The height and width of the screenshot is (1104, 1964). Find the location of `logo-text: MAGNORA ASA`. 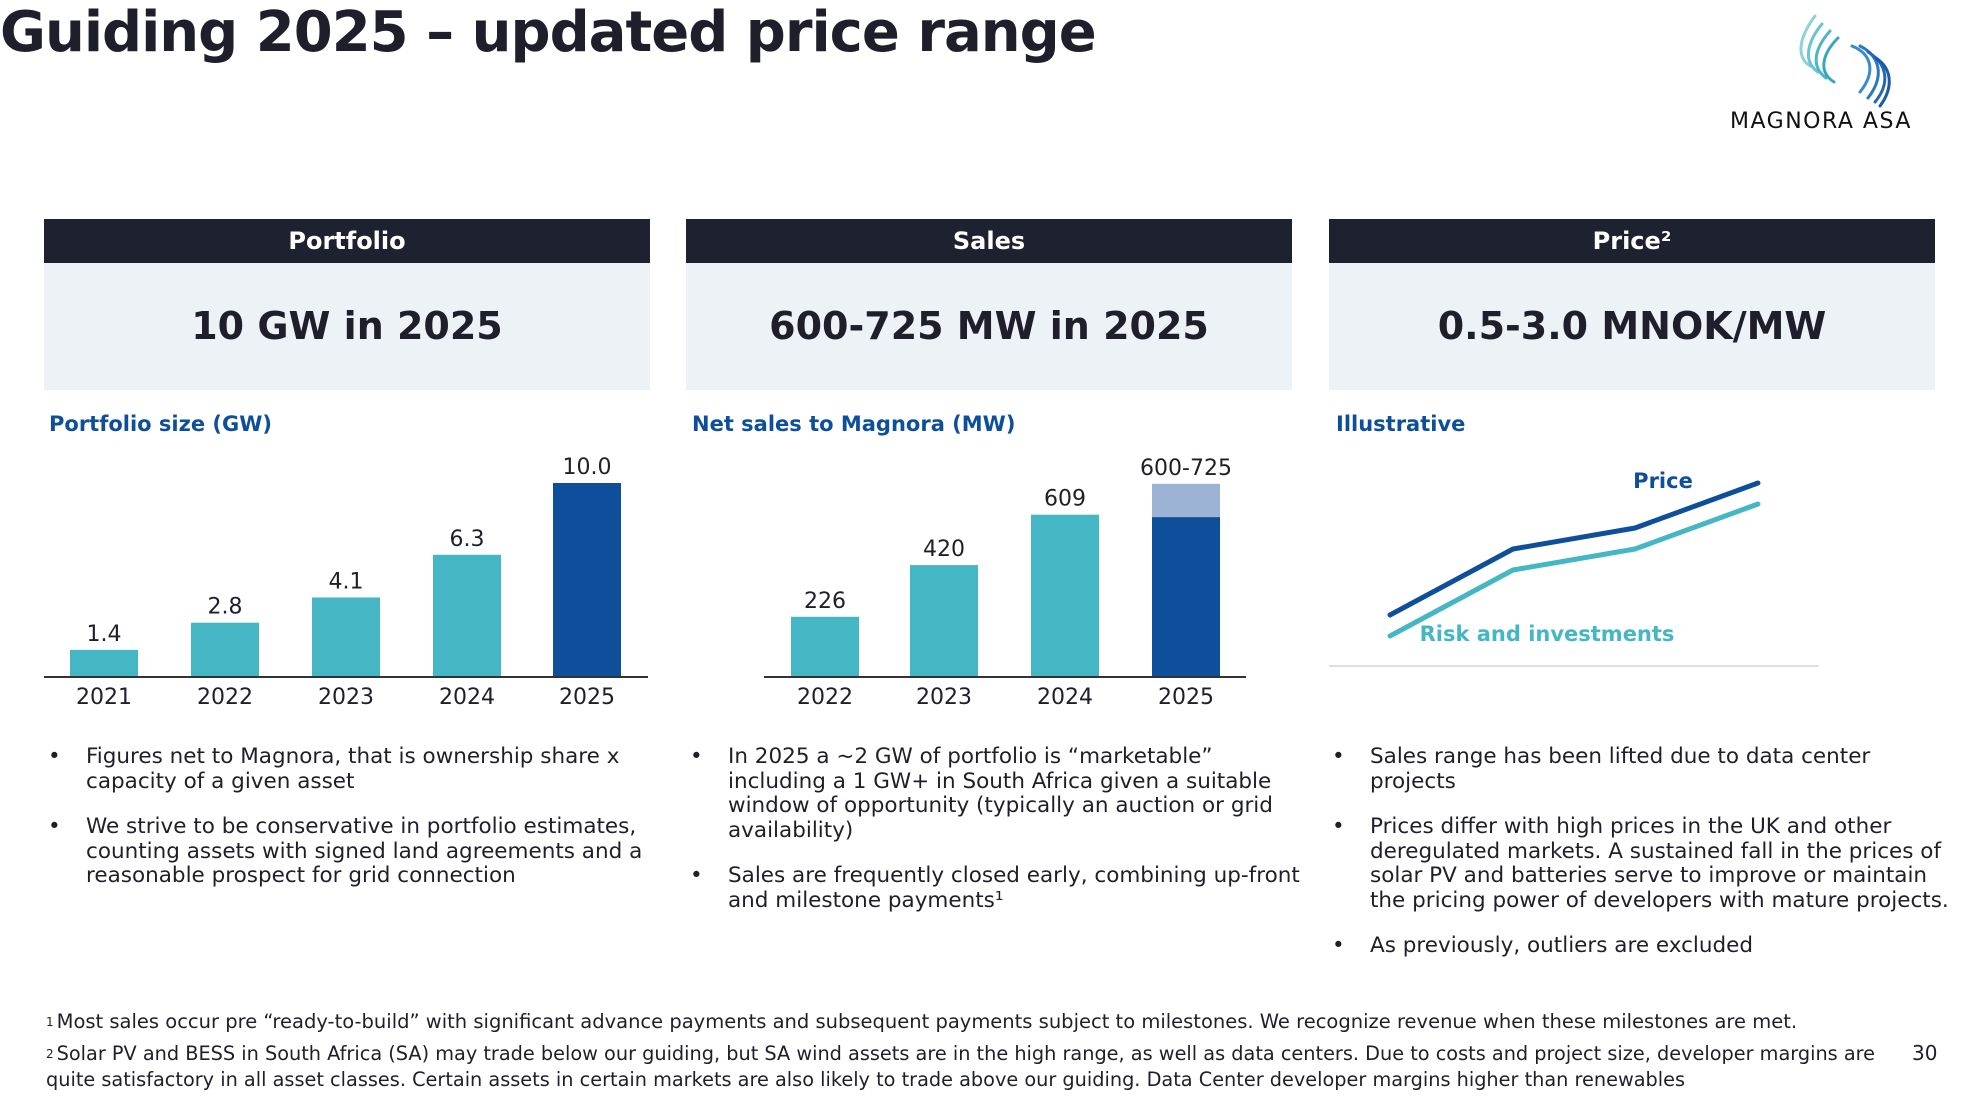

logo-text: MAGNORA ASA is located at coordinates (1821, 121).